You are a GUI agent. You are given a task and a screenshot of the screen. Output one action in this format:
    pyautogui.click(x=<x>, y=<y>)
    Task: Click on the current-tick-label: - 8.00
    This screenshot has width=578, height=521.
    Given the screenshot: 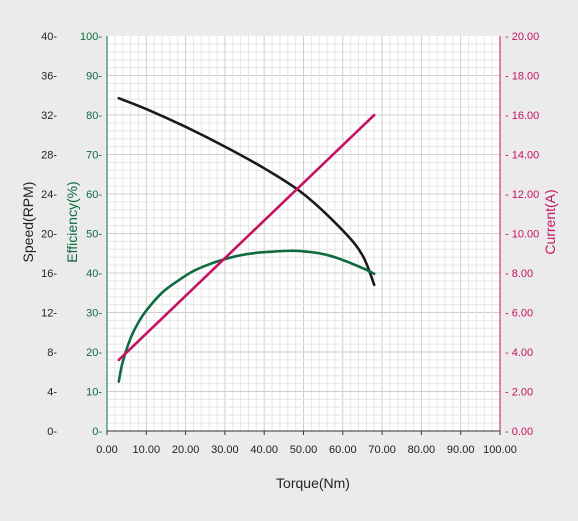 What is the action you would take?
    pyautogui.click(x=519, y=274)
    